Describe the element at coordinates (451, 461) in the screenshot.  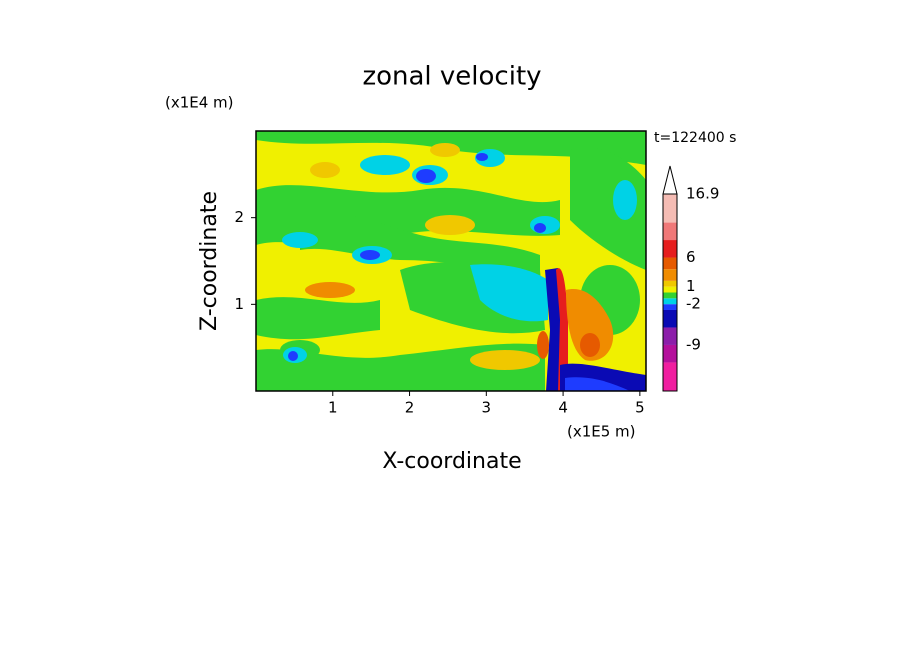
I see `x-axis-label: X-coordinate` at that location.